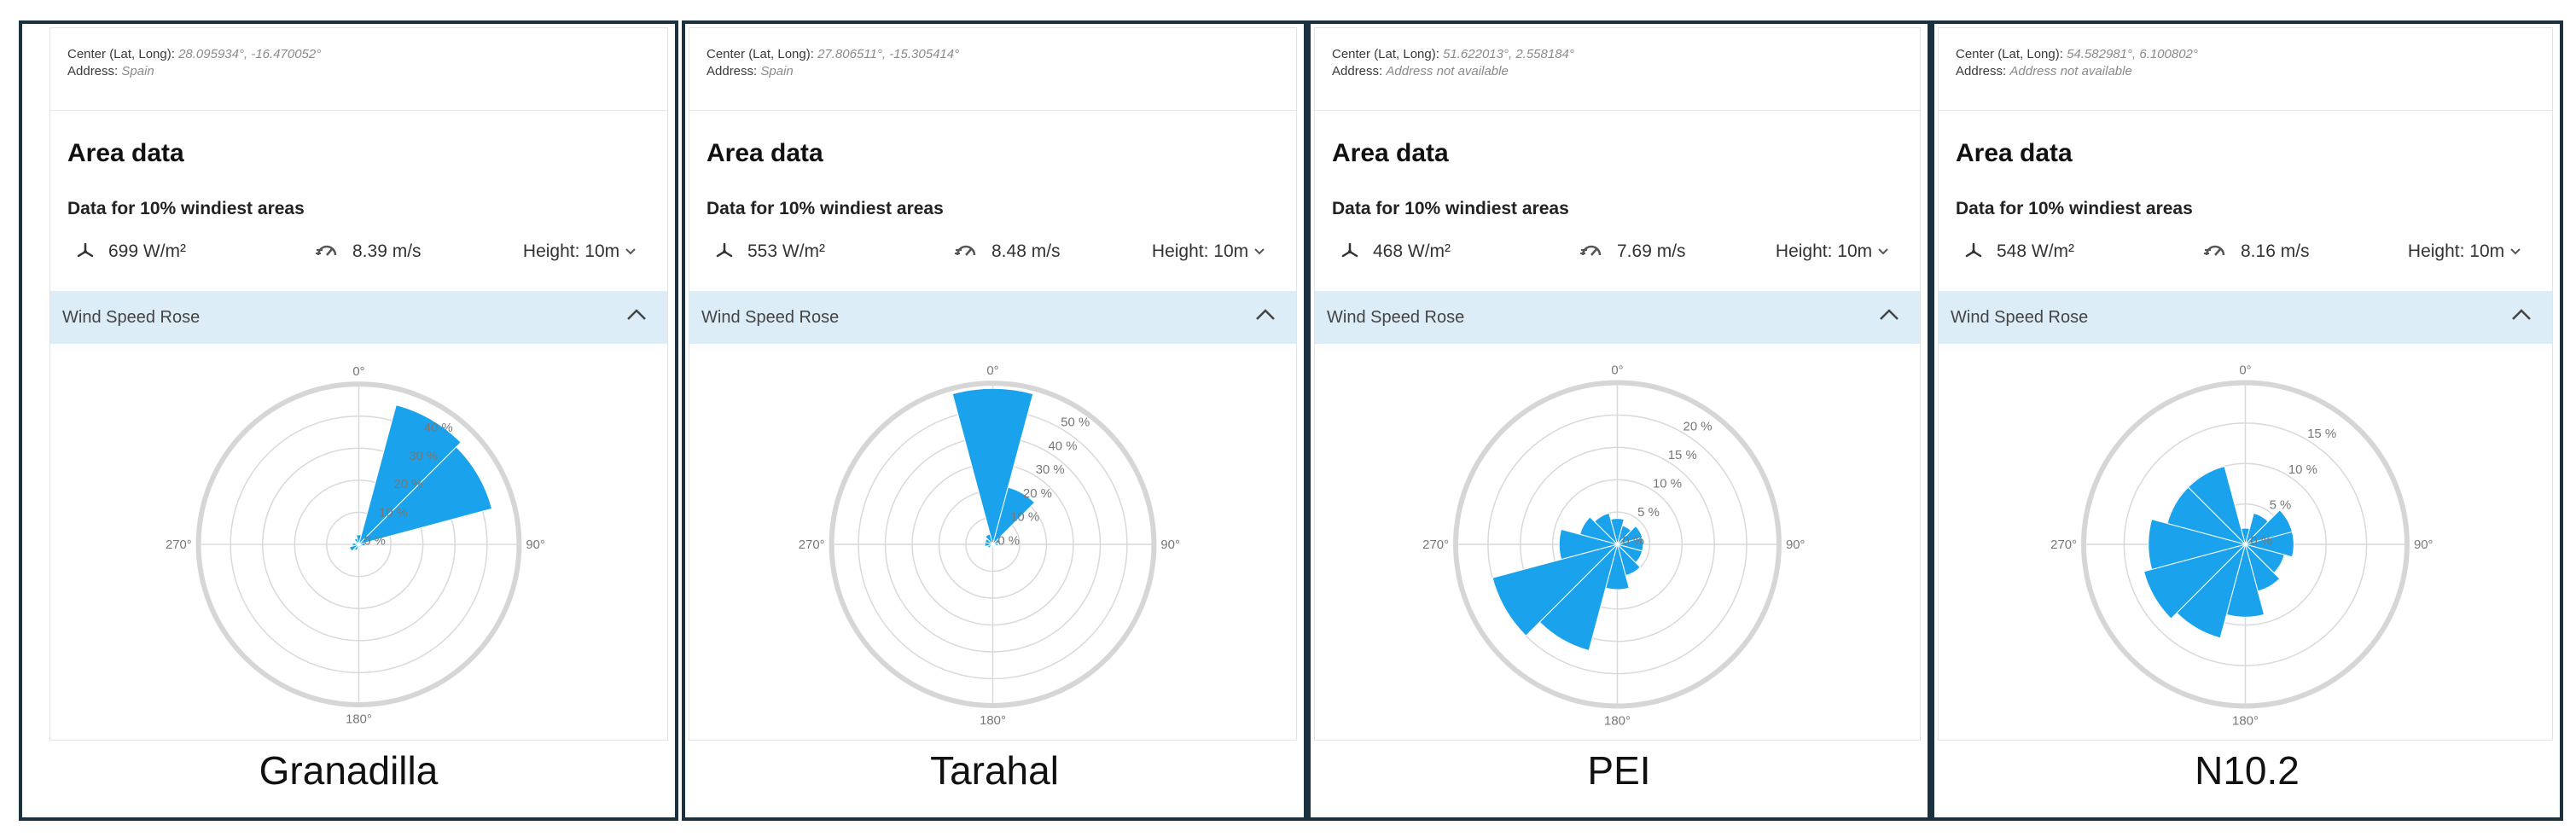  Describe the element at coordinates (1007, 252) in the screenshot. I see `wind-speed: 8.48 m/s` at that location.